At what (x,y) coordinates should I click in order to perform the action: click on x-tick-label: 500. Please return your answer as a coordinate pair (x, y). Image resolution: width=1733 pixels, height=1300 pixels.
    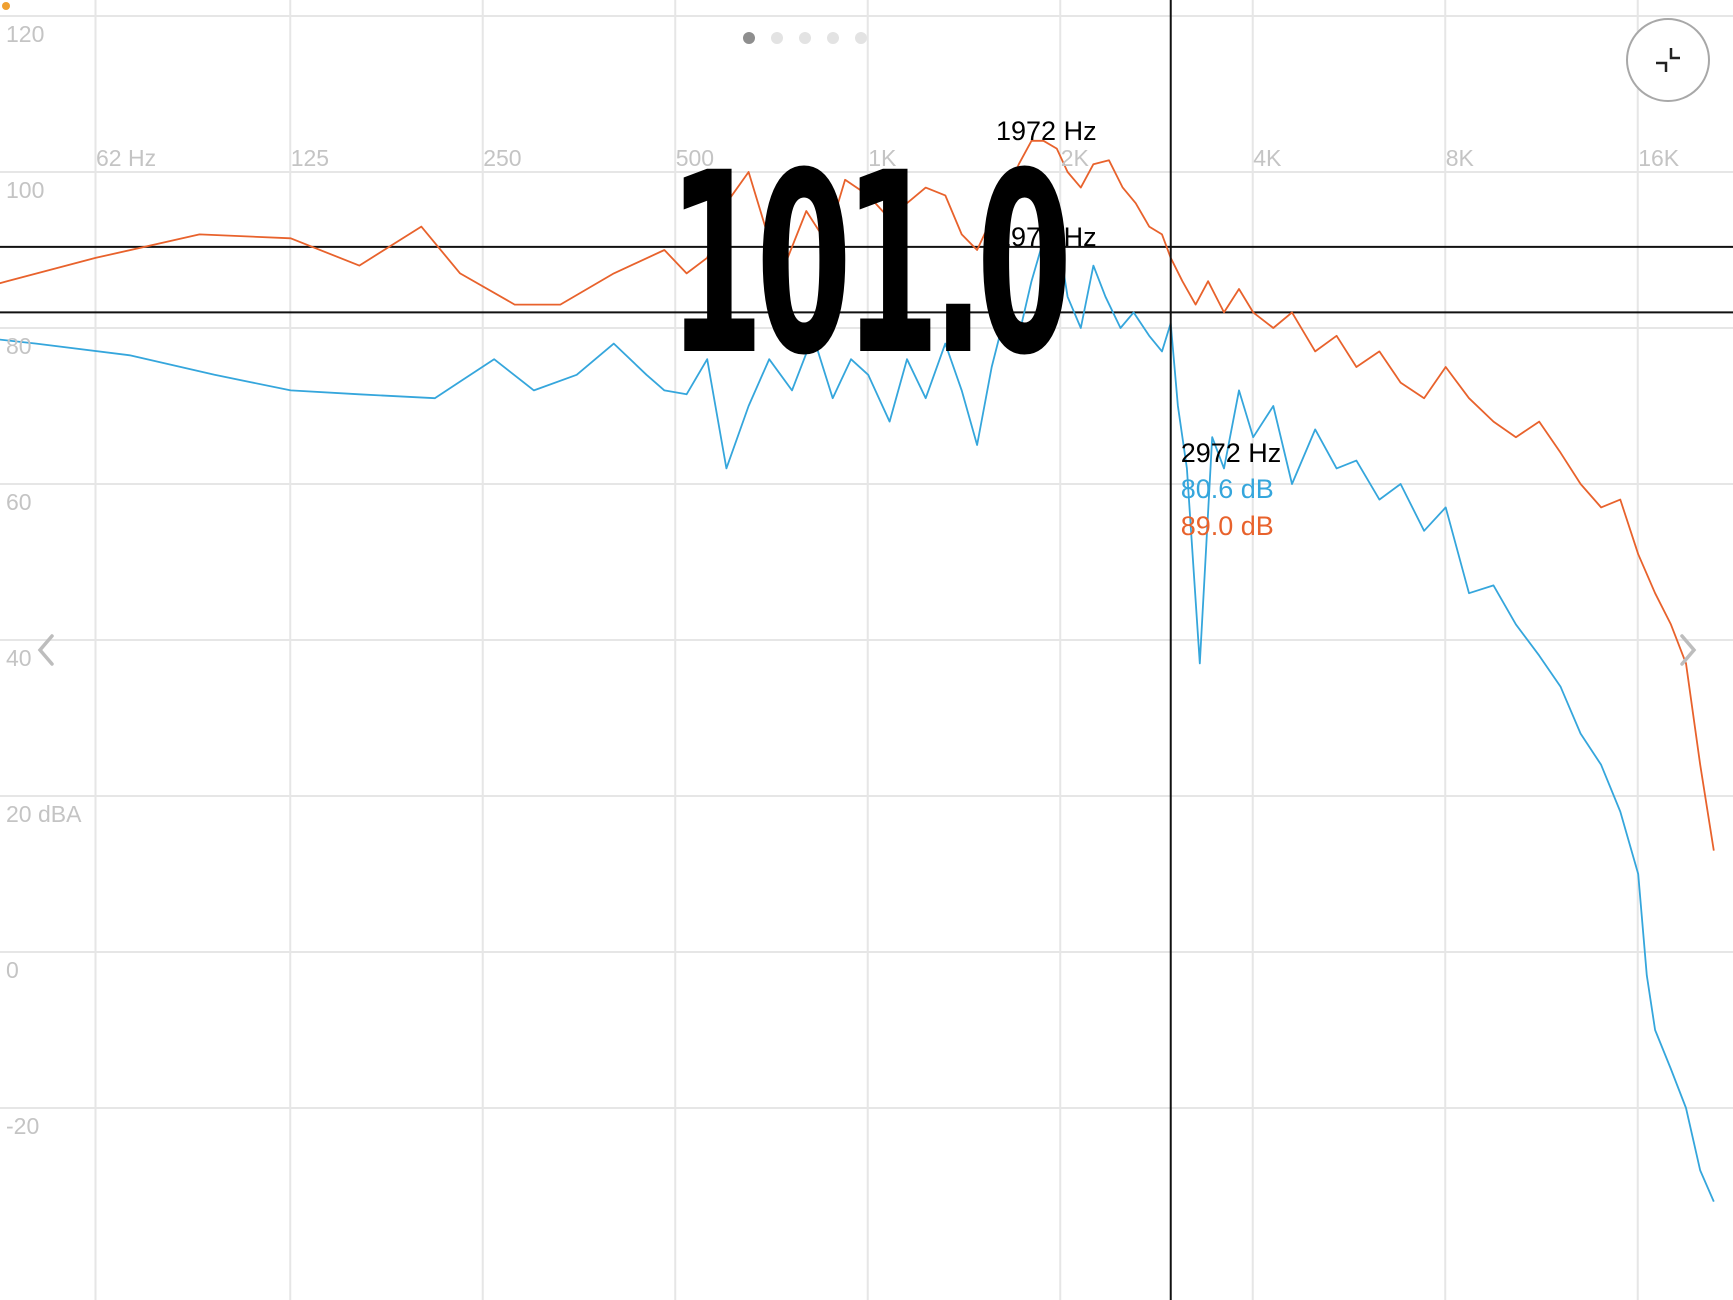
    Looking at the image, I should click on (695, 158).